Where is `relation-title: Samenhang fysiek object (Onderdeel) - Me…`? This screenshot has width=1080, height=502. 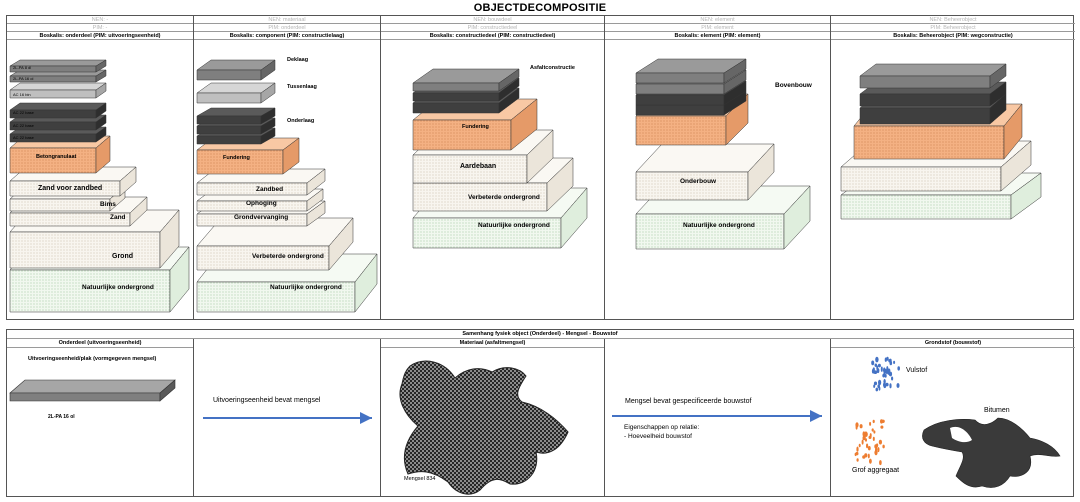 relation-title: Samenhang fysiek object (Onderdeel) - Me… is located at coordinates (540, 334).